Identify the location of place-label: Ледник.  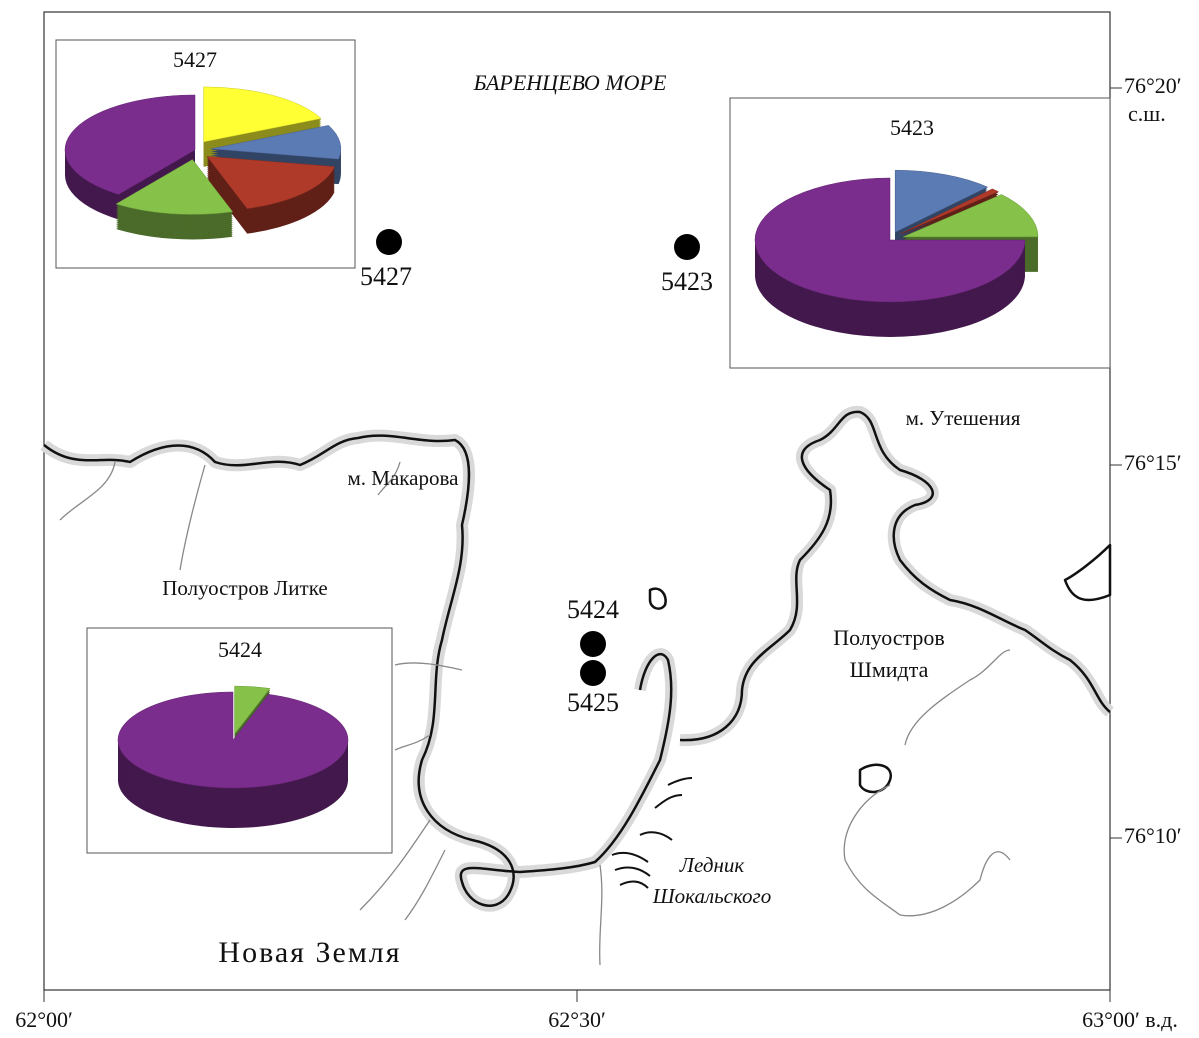
(712, 865).